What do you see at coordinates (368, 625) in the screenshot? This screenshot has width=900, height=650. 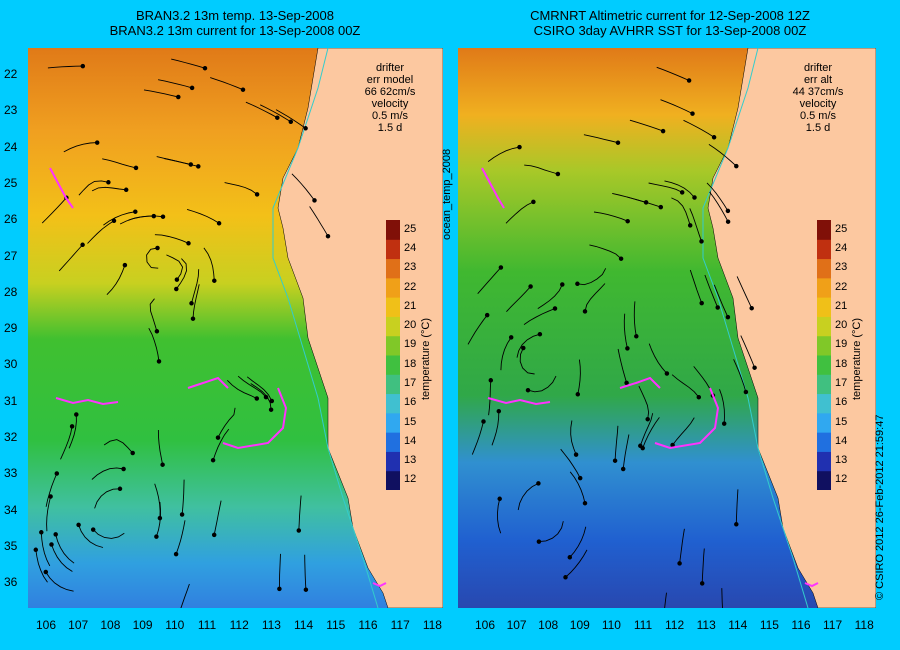 I see `lon-tick: 116` at bounding box center [368, 625].